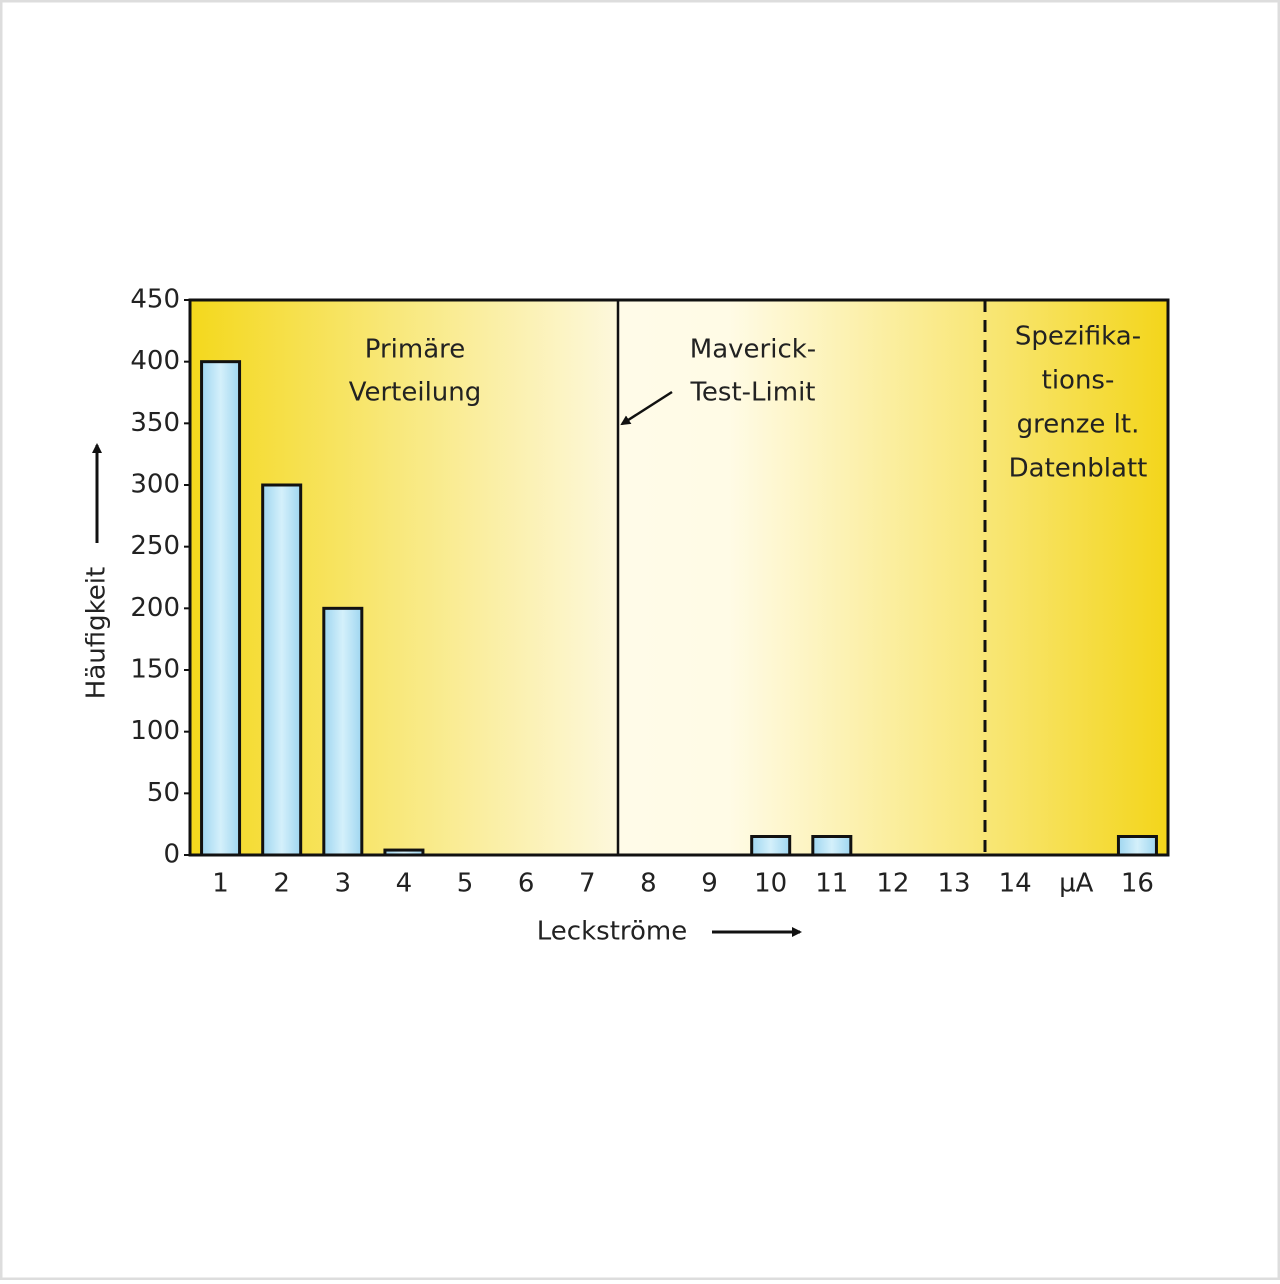 The height and width of the screenshot is (1284, 1280). Describe the element at coordinates (1078, 381) in the screenshot. I see `annotation: tions-` at that location.